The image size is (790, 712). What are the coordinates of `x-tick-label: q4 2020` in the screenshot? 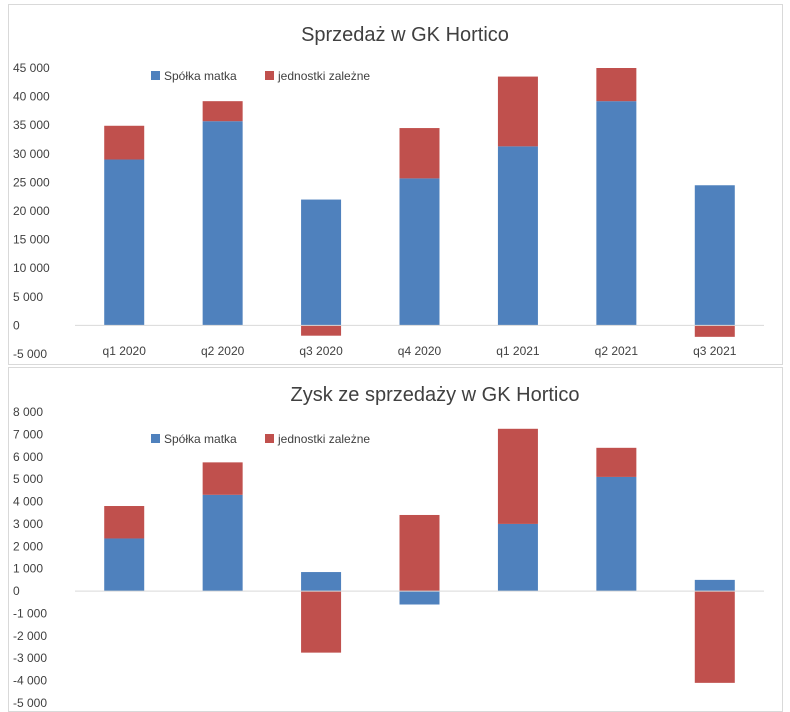 It's located at (420, 351).